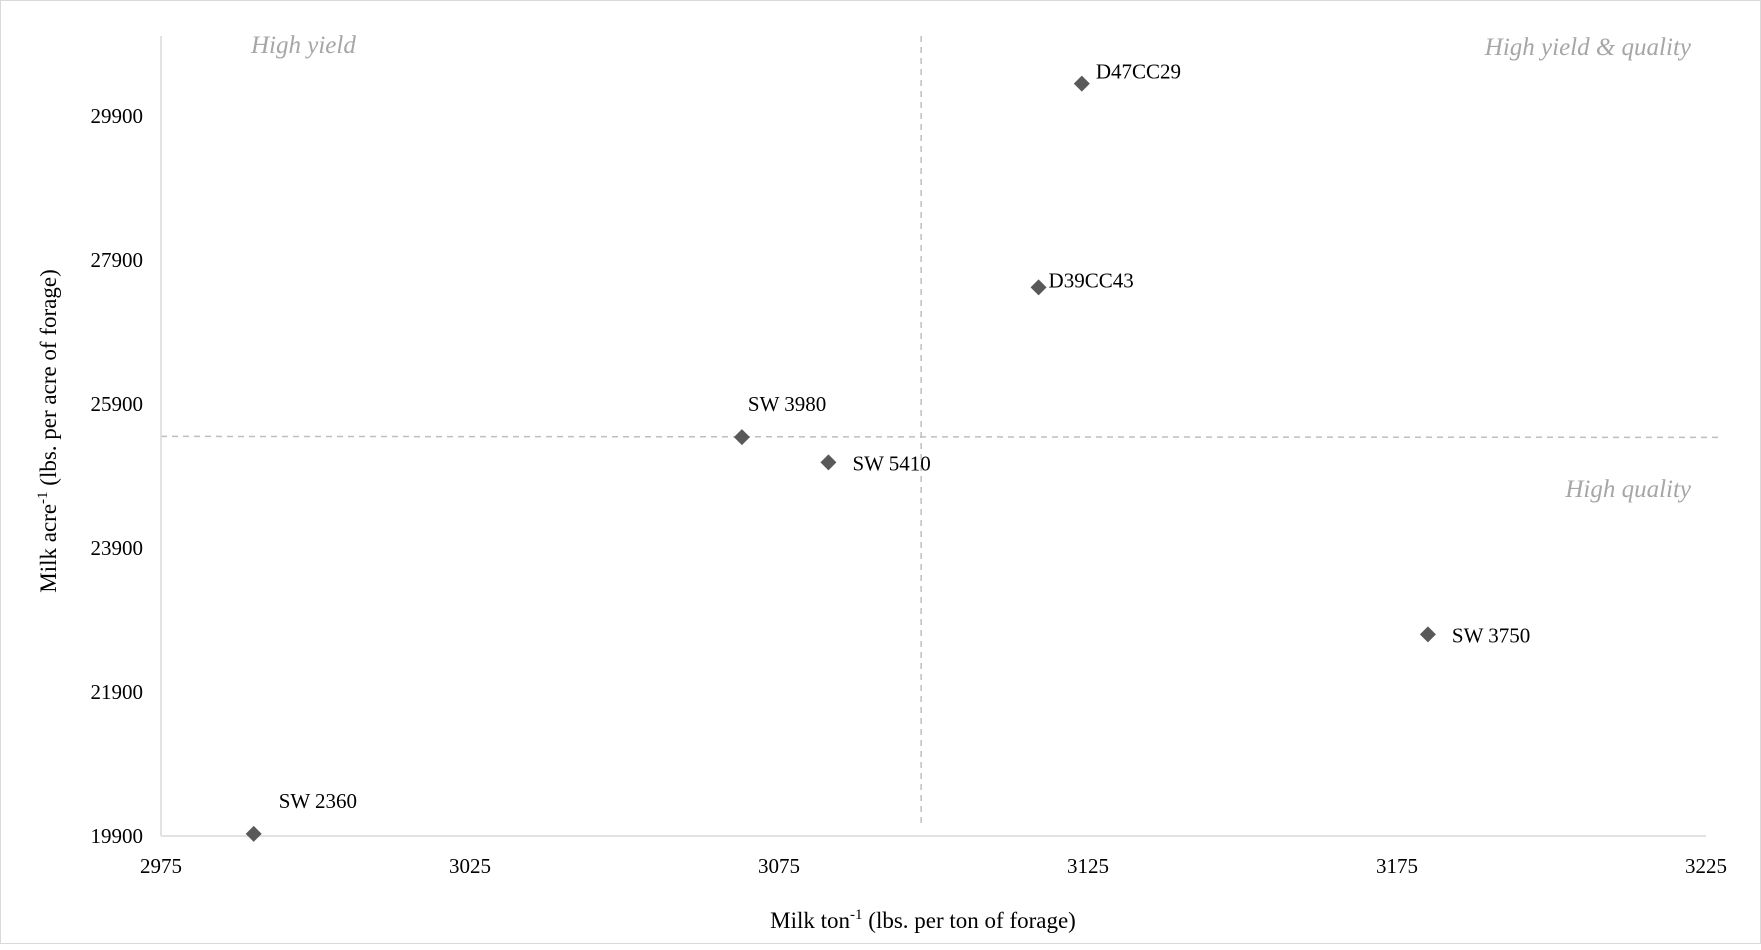  I want to click on x-tick-label: 3075, so click(779, 866).